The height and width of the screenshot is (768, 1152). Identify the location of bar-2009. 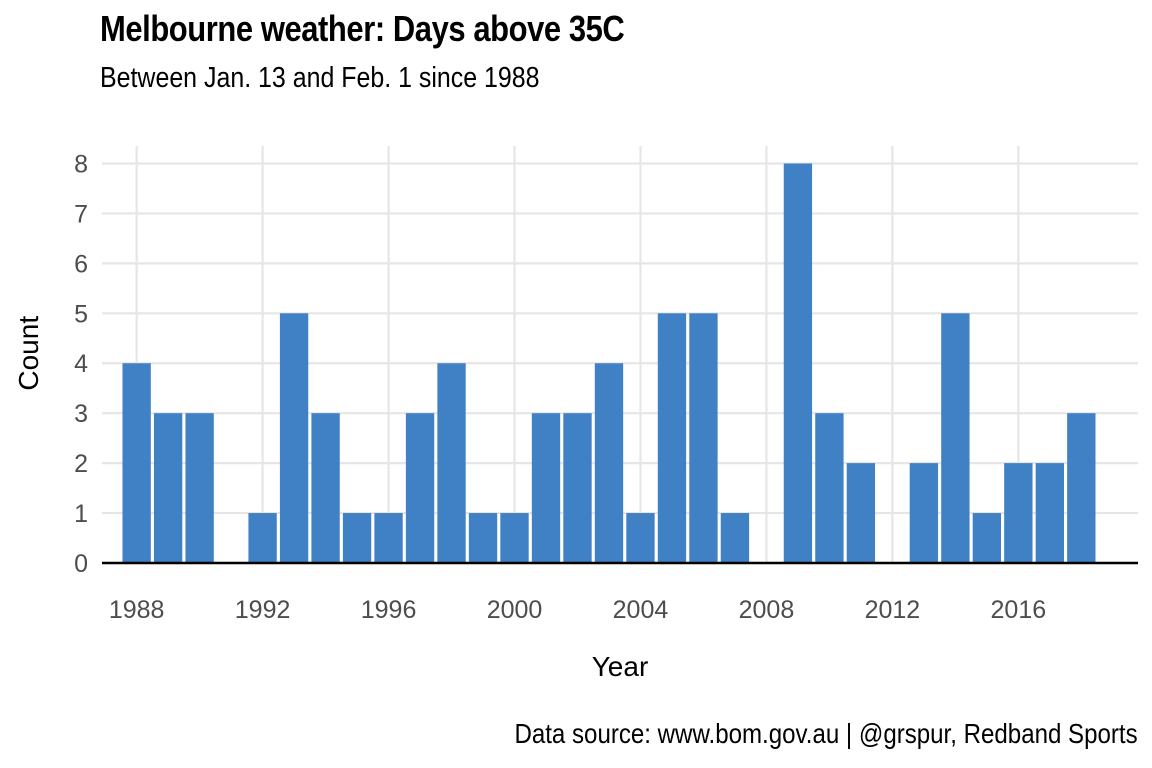
(798, 363).